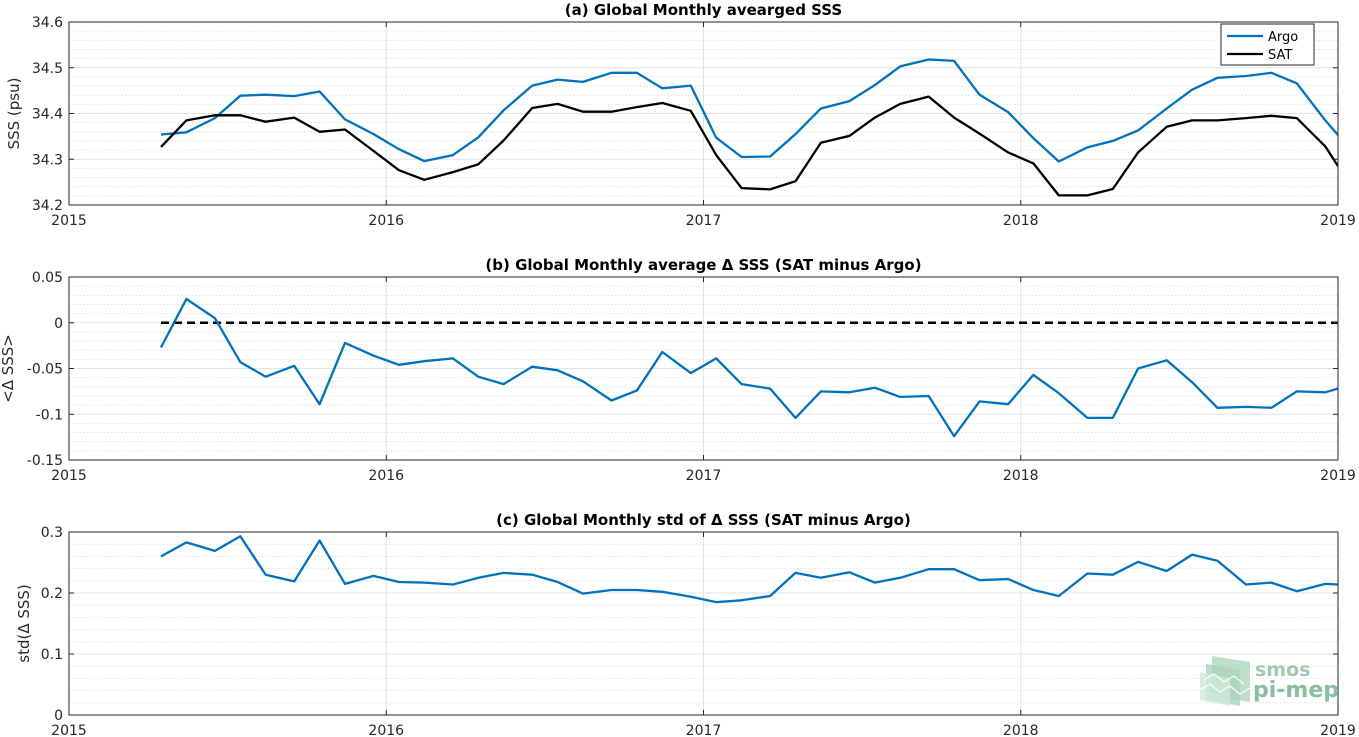  What do you see at coordinates (1282, 670) in the screenshot?
I see `watermark-line1: smos` at bounding box center [1282, 670].